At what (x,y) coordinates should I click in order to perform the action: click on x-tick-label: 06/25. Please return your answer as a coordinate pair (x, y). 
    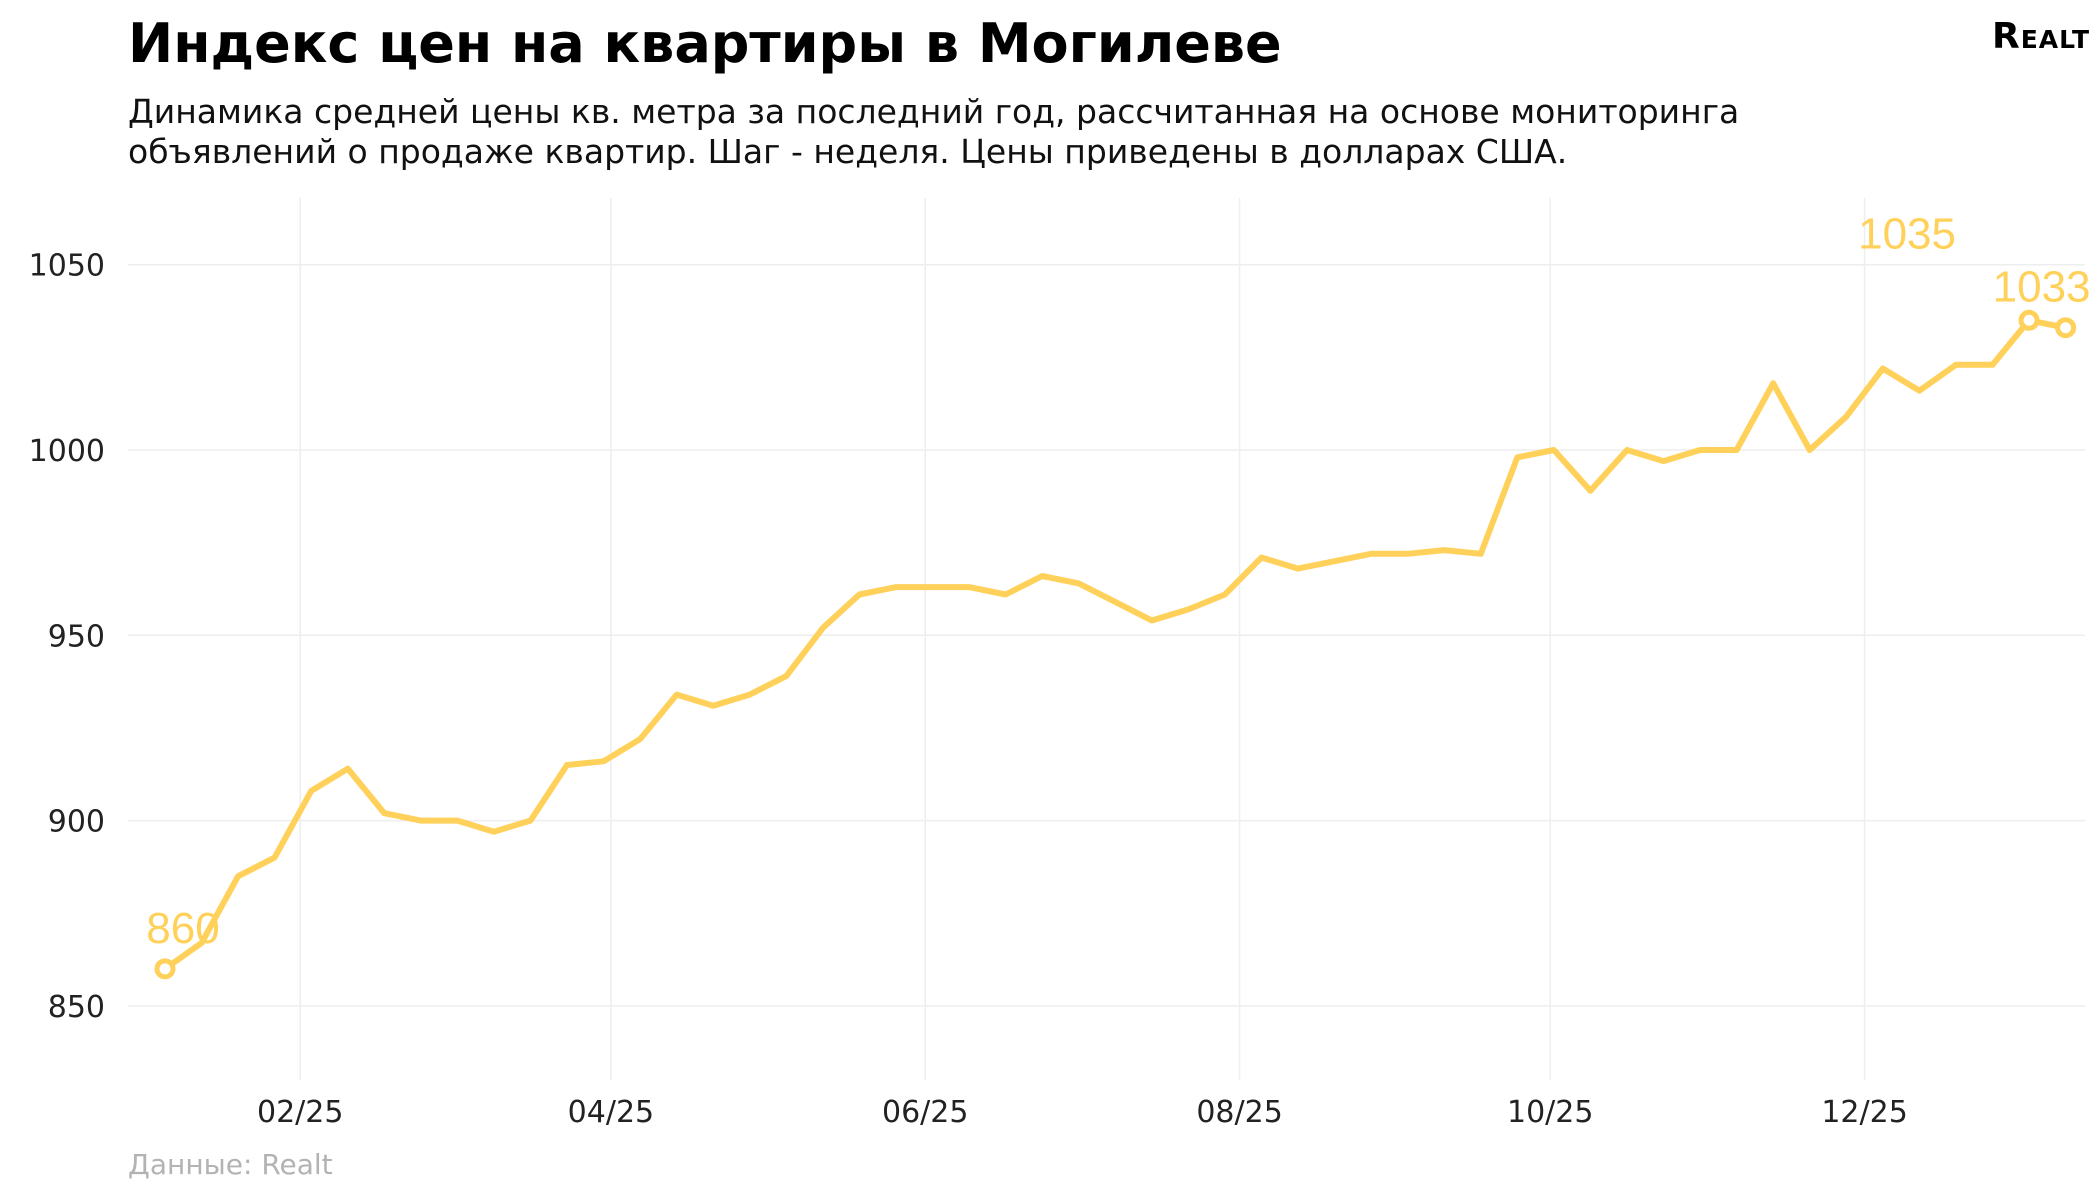
    Looking at the image, I should click on (925, 1112).